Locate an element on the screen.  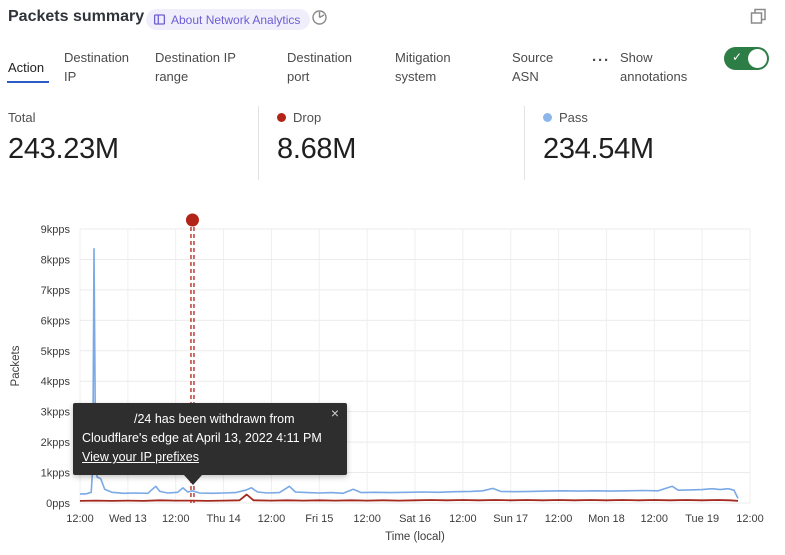
stat-total: Total 243.23M is located at coordinates (63, 138).